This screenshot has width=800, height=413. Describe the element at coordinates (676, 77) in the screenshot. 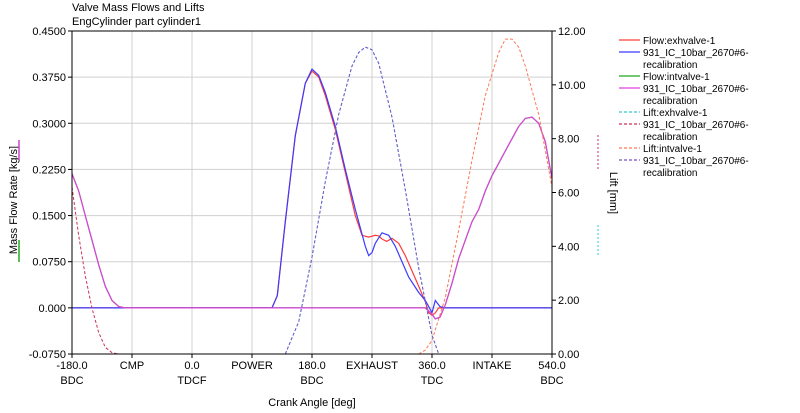

I see `legend-label-3: Flow:intvalve-1` at that location.